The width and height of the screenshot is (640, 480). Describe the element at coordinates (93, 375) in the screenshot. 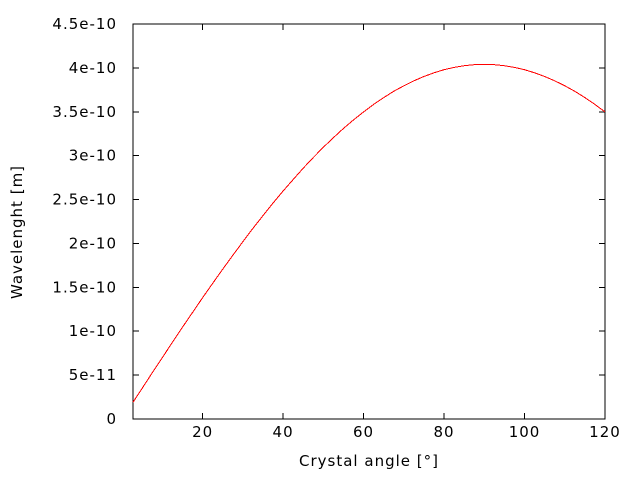

I see `y-tick-label: 5e-11` at that location.